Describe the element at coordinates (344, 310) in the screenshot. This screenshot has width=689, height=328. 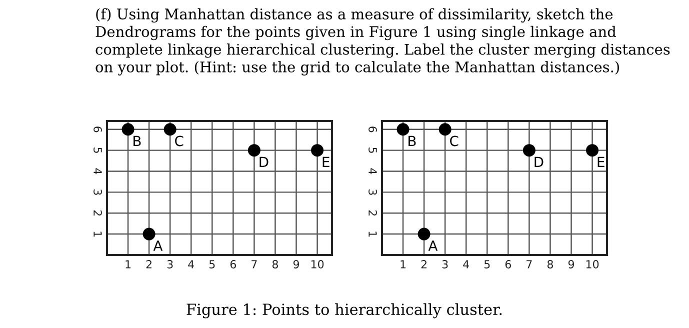
I see `caption: Figure 1: Points to hierarchically cluster.` at that location.